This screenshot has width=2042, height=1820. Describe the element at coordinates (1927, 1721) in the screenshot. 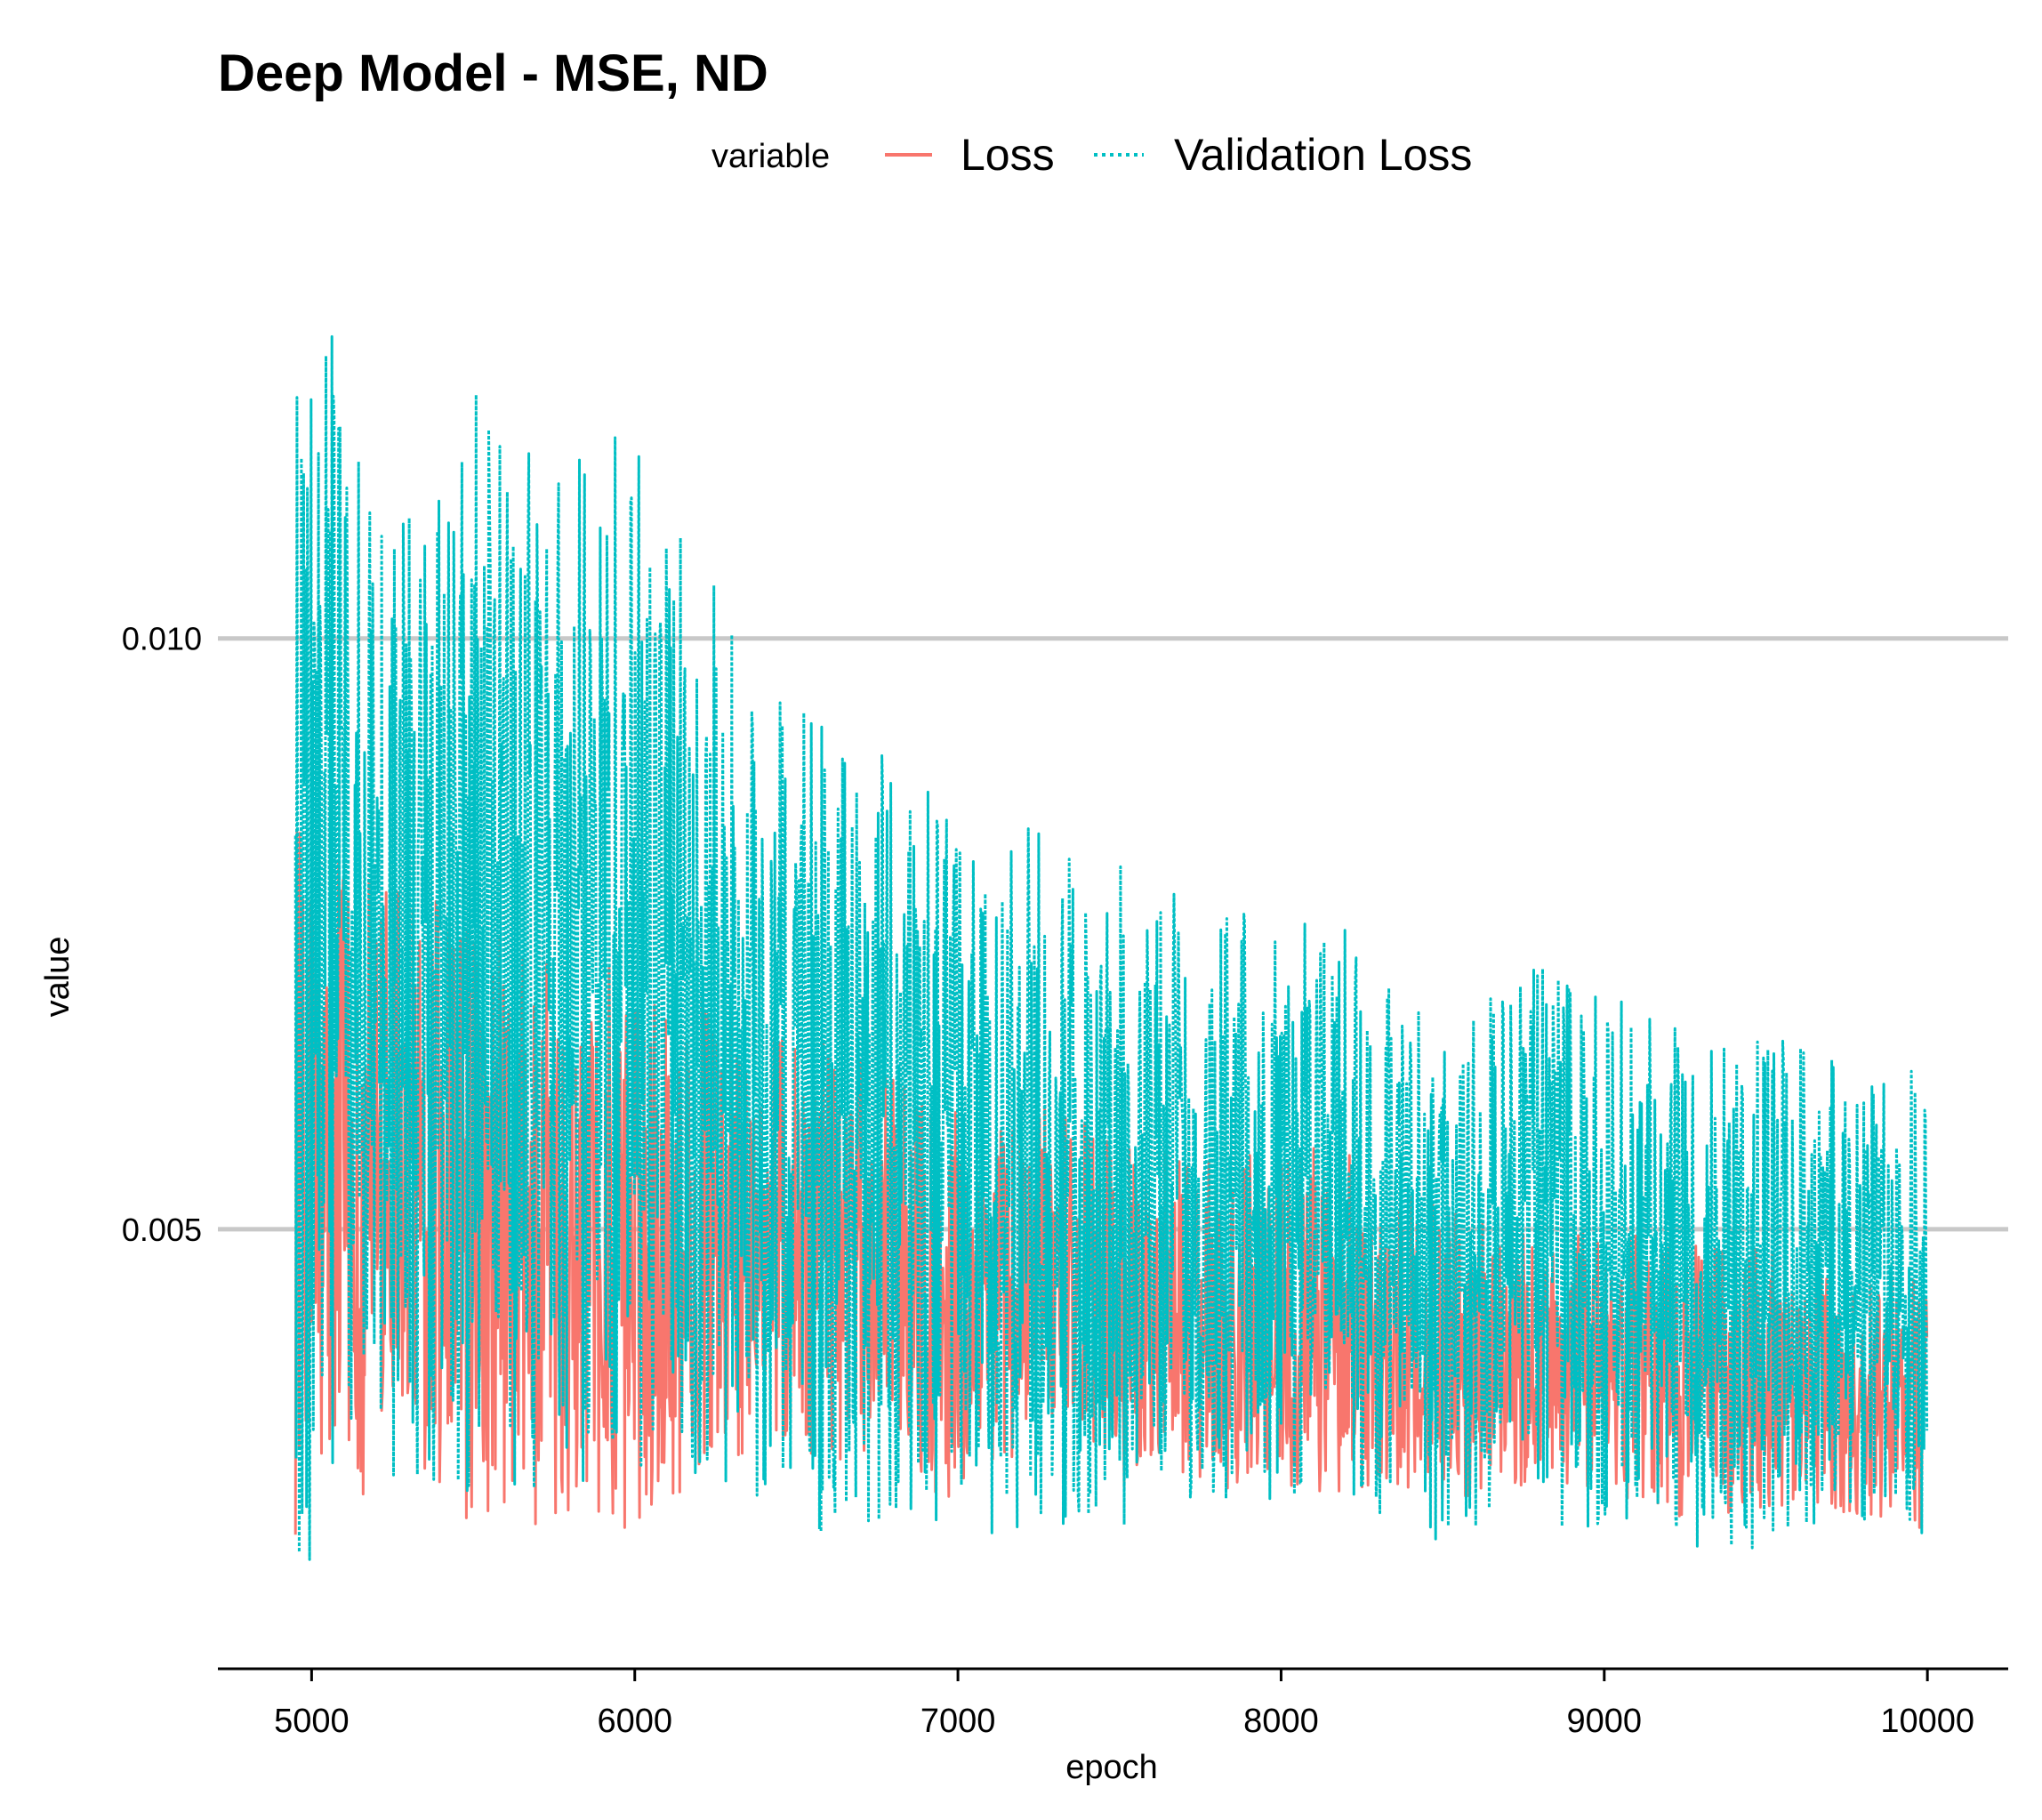

I see `x-tick-label: 10000` at that location.